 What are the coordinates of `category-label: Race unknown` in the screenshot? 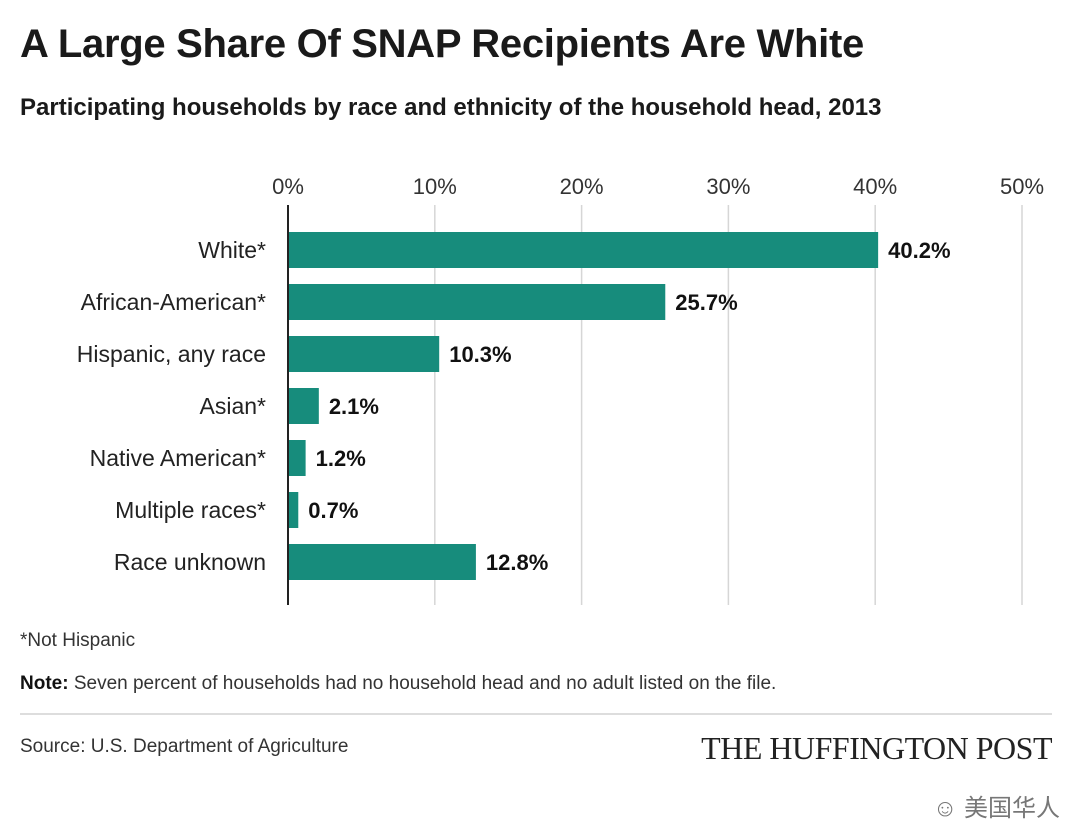 It's located at (190, 562).